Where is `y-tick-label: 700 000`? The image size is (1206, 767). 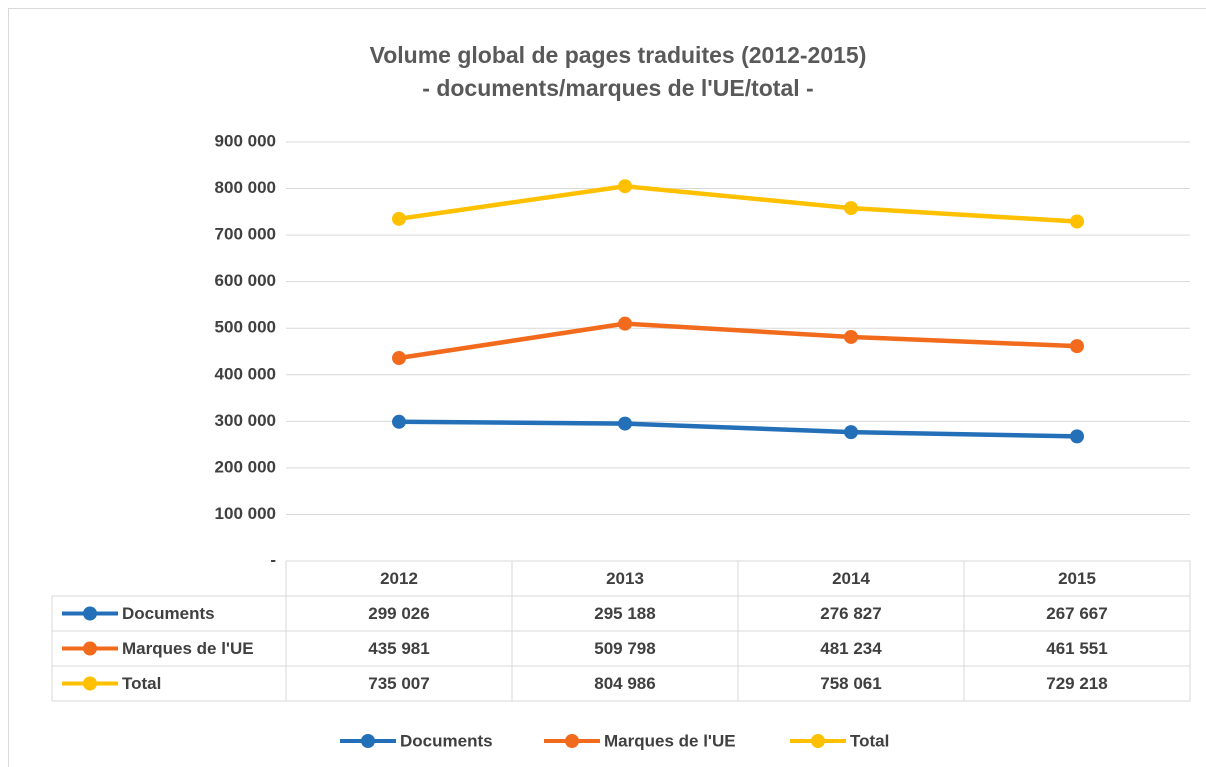 y-tick-label: 700 000 is located at coordinates (245, 234).